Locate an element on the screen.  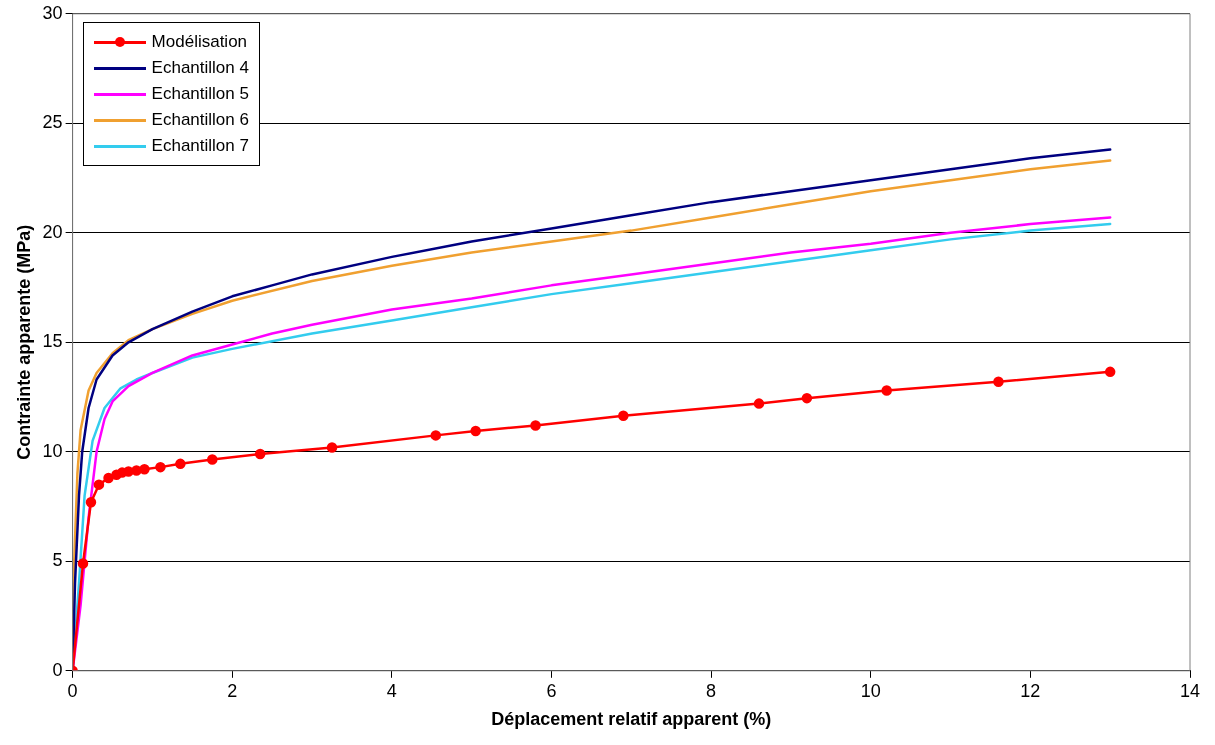
x-tick-label: 8 is located at coordinates (711, 690).